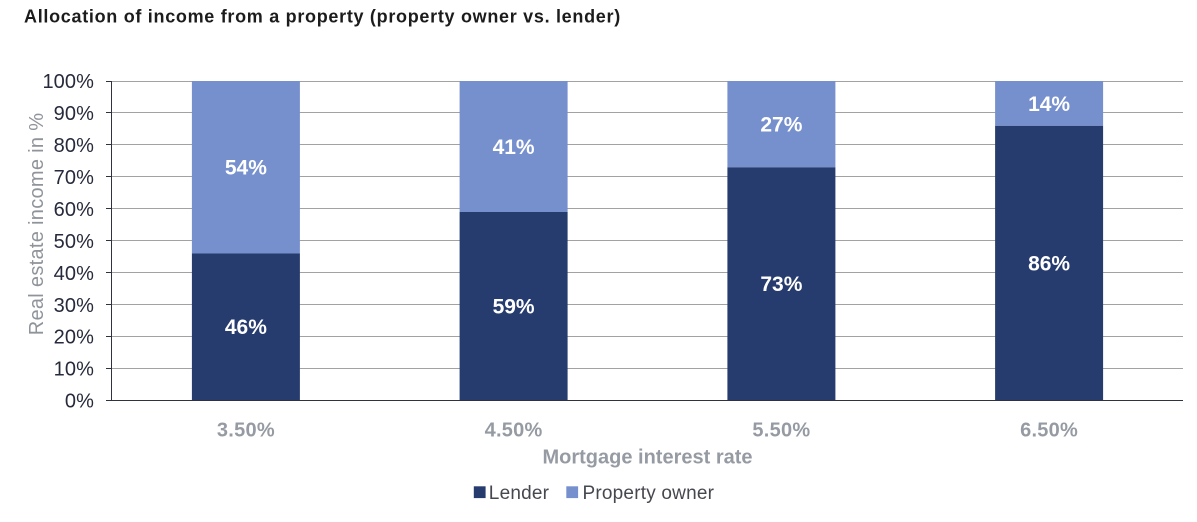 The width and height of the screenshot is (1197, 522). Describe the element at coordinates (781, 284) in the screenshot. I see `svg-text: 73%` at that location.